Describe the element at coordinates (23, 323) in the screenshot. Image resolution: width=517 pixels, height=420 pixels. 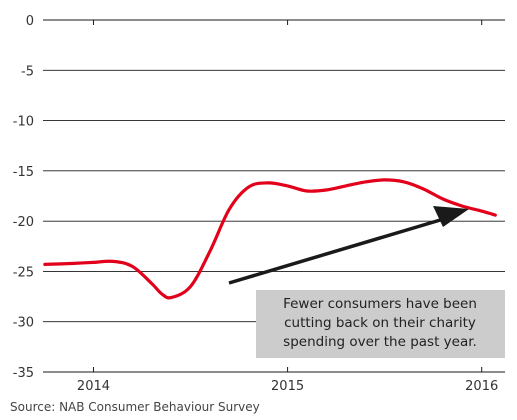
I see `y-tick-label: -30` at that location.